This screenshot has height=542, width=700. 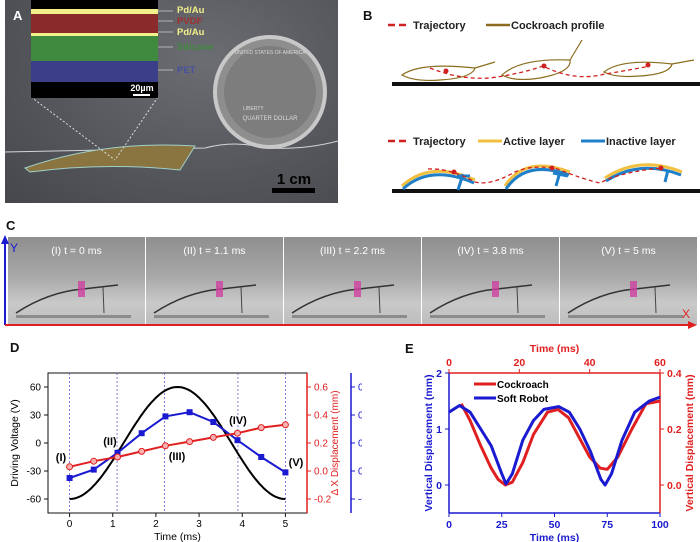 What do you see at coordinates (177, 457) in the screenshot?
I see `phase-label: (III)` at bounding box center [177, 457].